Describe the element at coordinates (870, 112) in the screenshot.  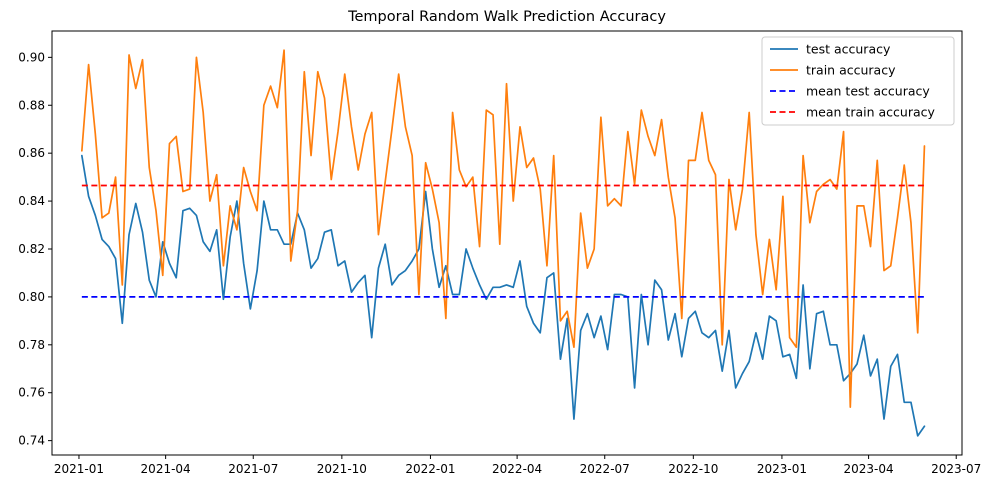
I see `legend-label: mean train accuracy` at that location.